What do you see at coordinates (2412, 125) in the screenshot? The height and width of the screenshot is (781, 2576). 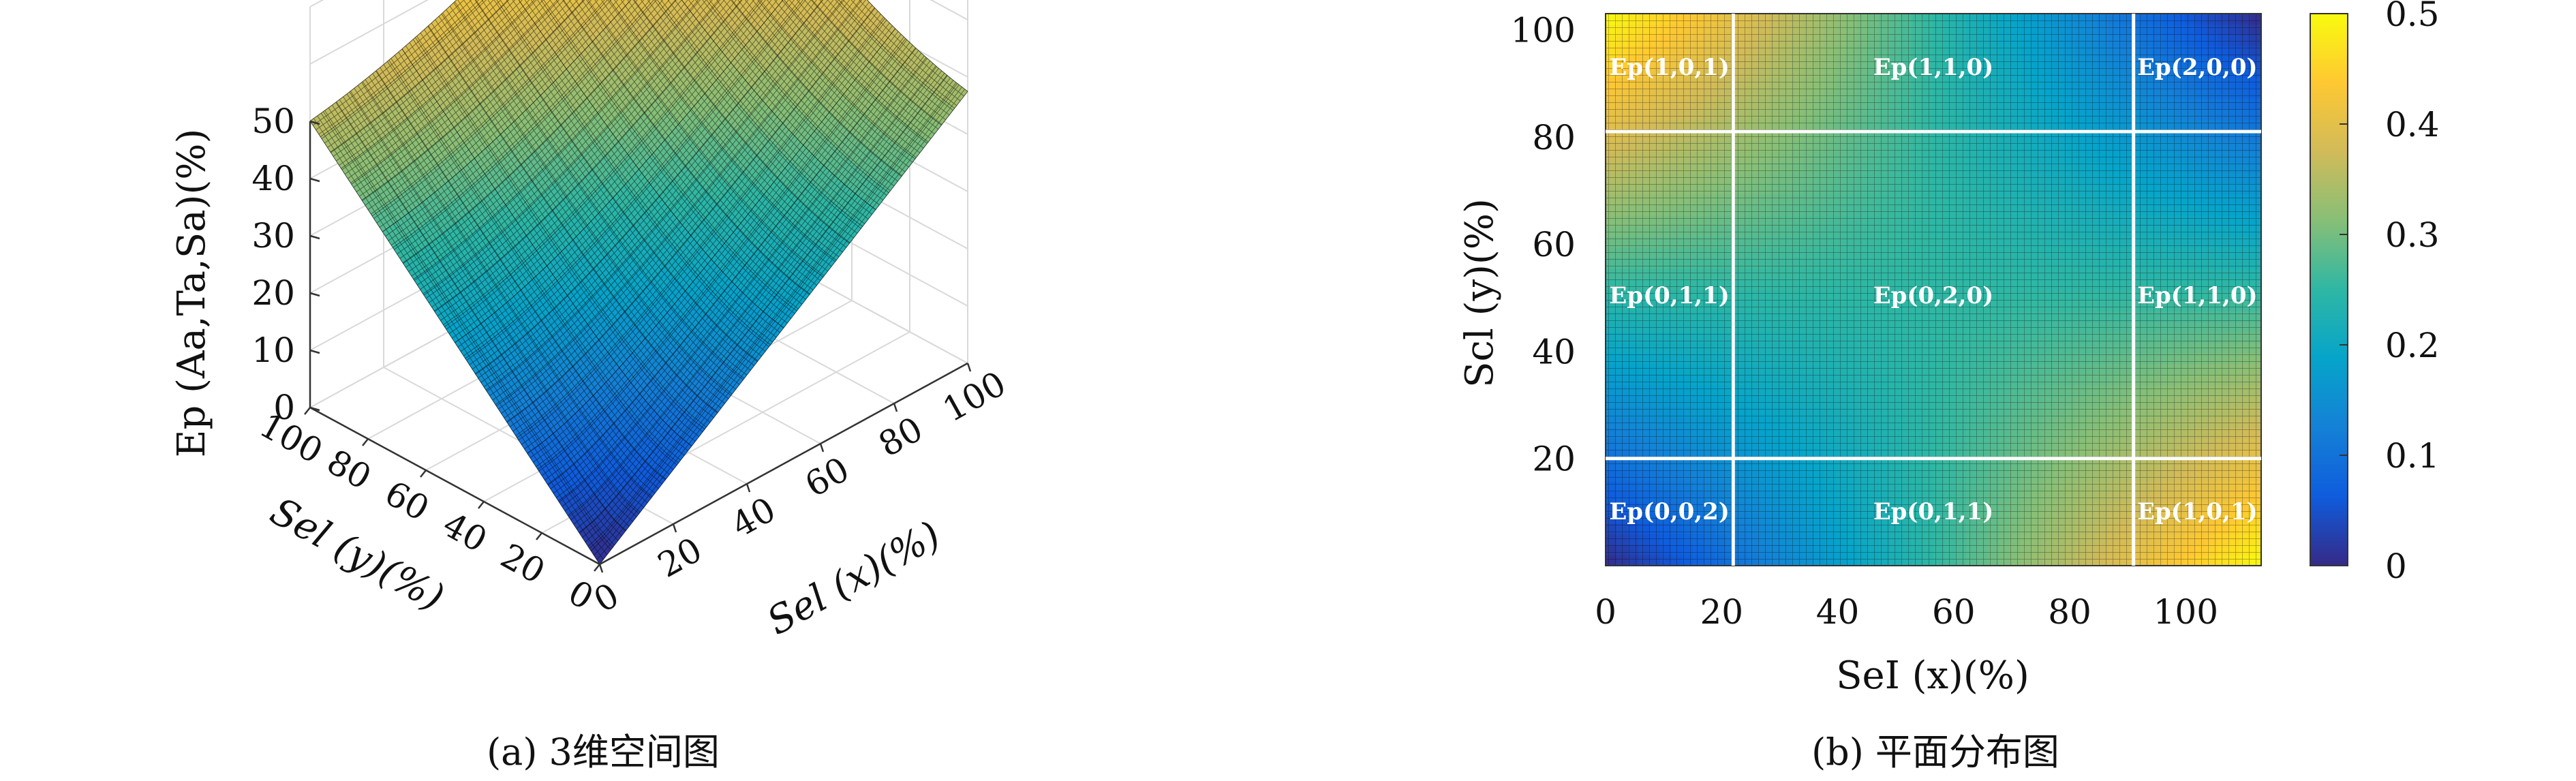 I see `colorbar-tick-label: 0.4` at bounding box center [2412, 125].